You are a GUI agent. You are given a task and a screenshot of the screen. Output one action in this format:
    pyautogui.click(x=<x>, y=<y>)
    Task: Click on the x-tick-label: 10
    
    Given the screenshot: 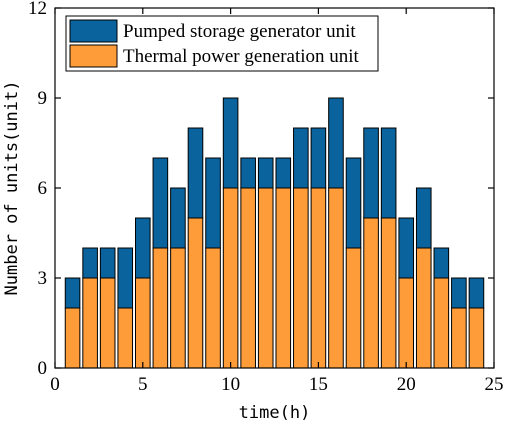 What is the action you would take?
    pyautogui.click(x=230, y=384)
    